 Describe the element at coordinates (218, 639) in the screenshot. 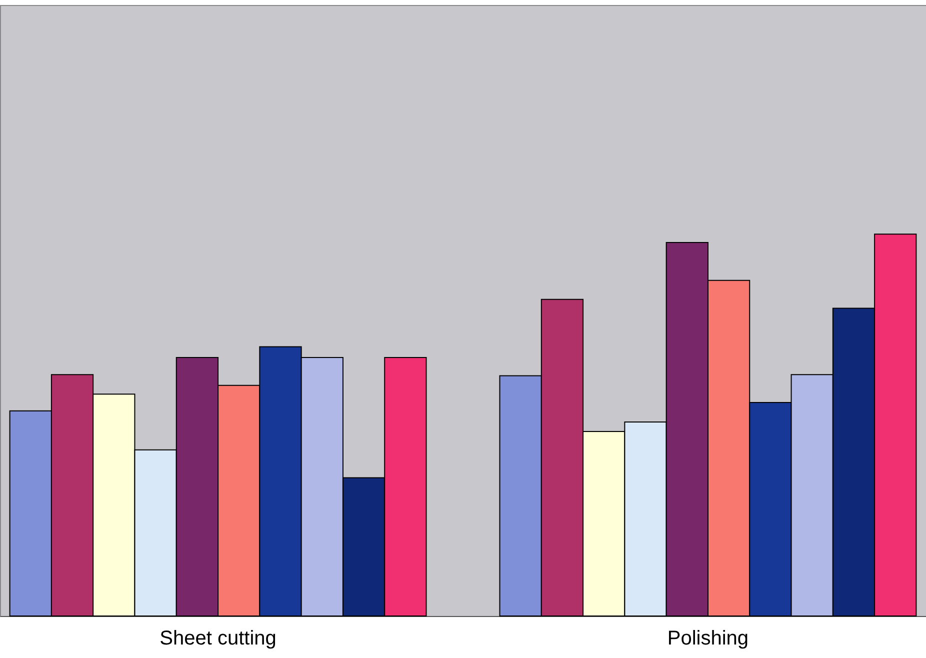

I see `x-tick-label: Sheet cutting` at that location.